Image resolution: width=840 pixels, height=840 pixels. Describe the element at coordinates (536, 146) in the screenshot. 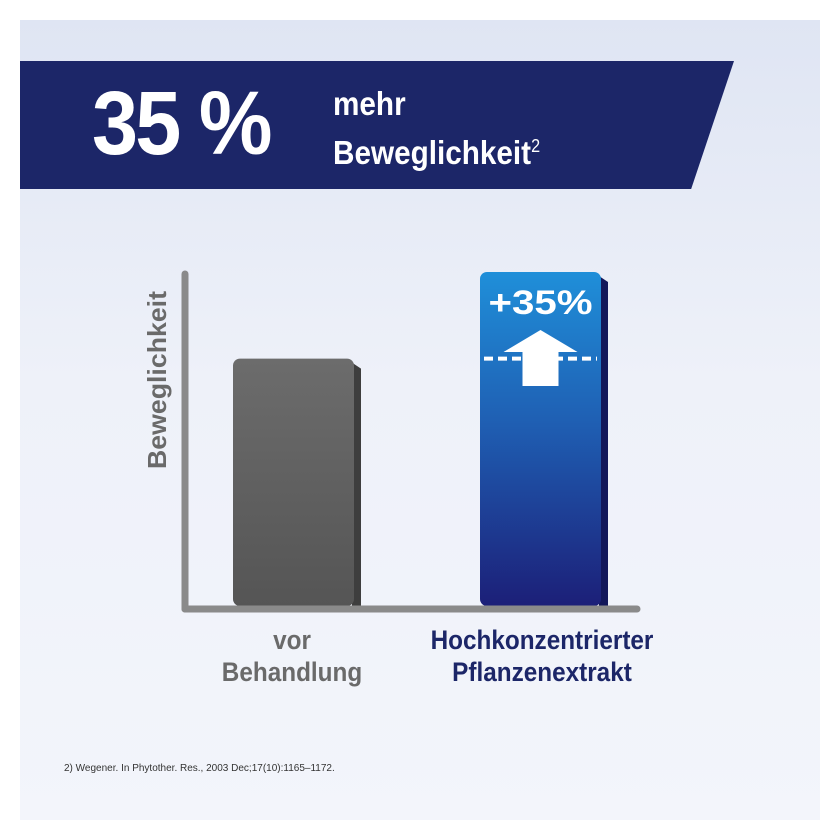

I see `headline-footnote-ref: 2` at that location.